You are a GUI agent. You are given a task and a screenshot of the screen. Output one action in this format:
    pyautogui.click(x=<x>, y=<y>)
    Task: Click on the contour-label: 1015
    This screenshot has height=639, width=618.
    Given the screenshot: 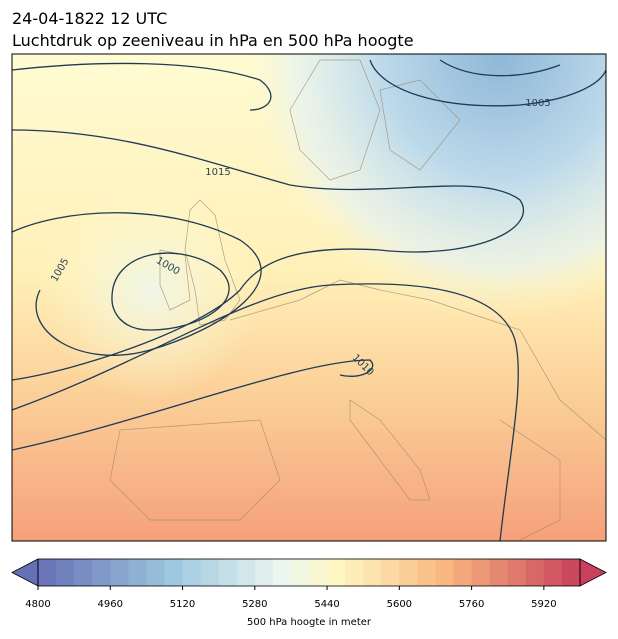 What is the action you would take?
    pyautogui.click(x=217, y=172)
    